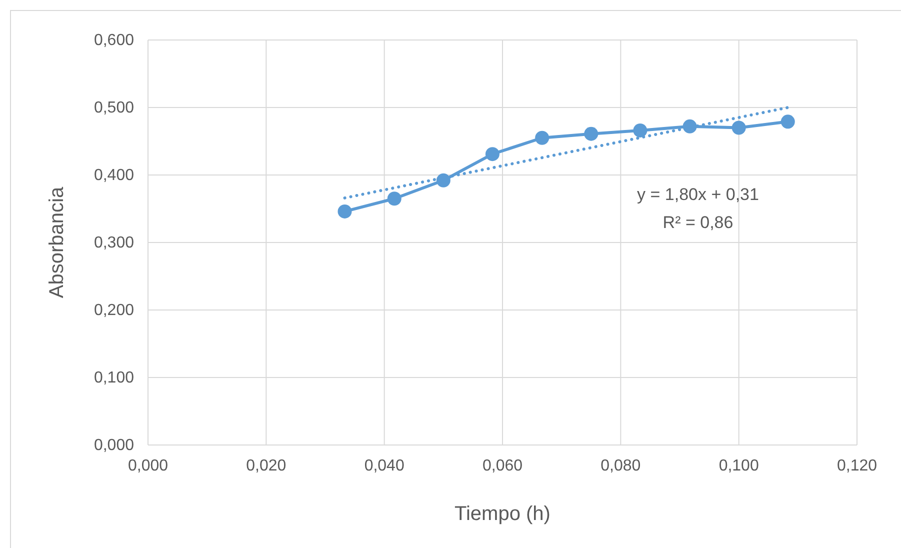  I want to click on x-axis-title: Tiempo (h), so click(502, 514).